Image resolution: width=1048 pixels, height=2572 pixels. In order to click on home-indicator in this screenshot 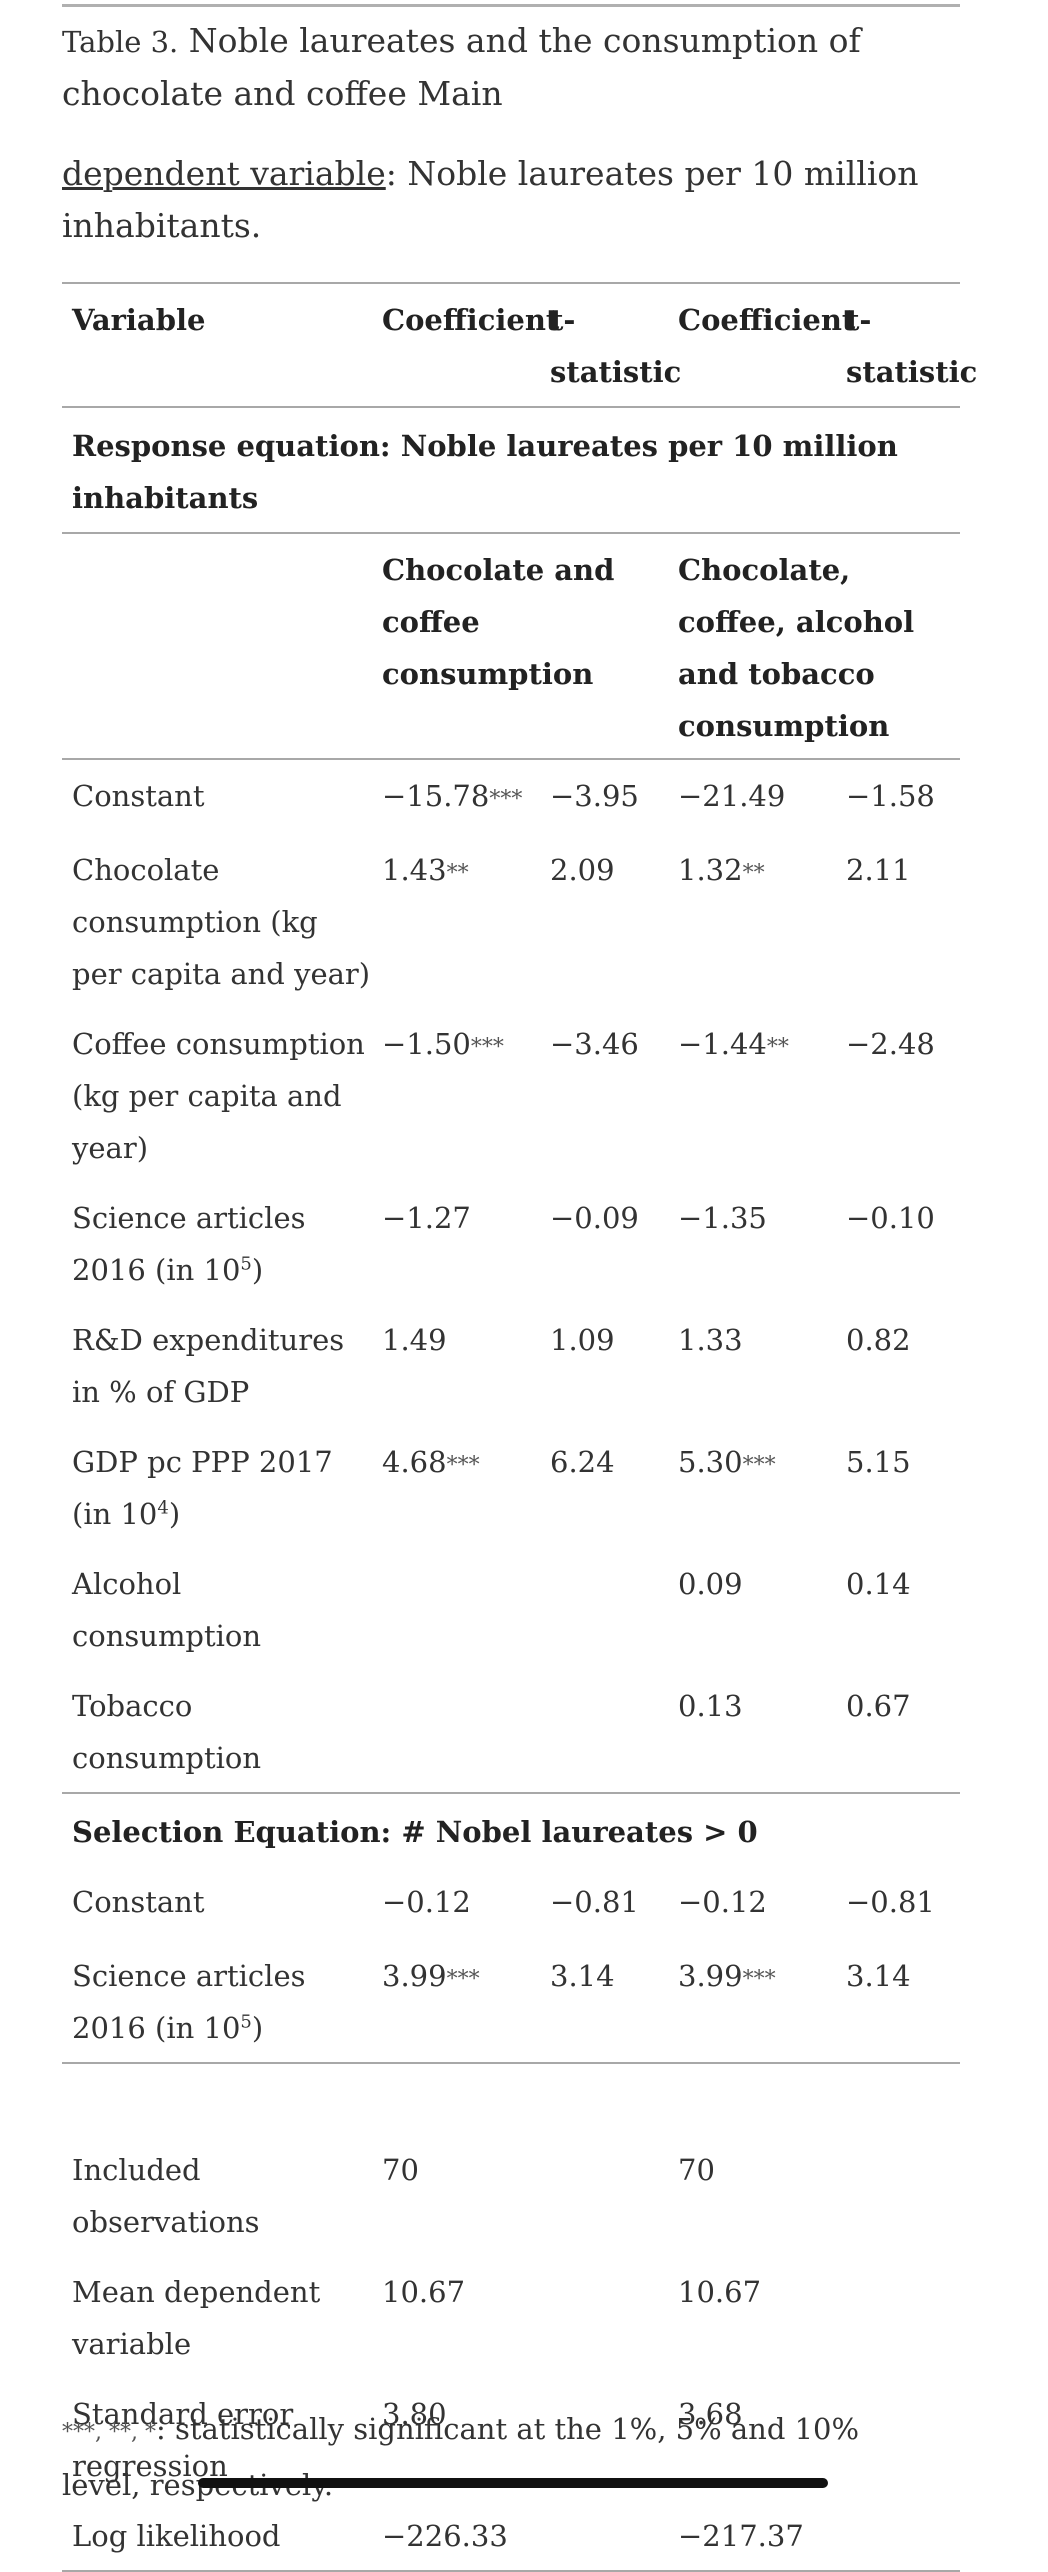, I will do `click(513, 2483)`.